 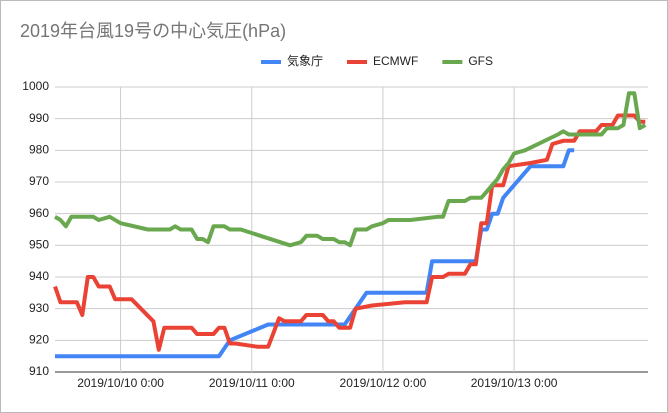 What do you see at coordinates (120, 383) in the screenshot?
I see `x-tick-label: 2019/10/10 0:00` at bounding box center [120, 383].